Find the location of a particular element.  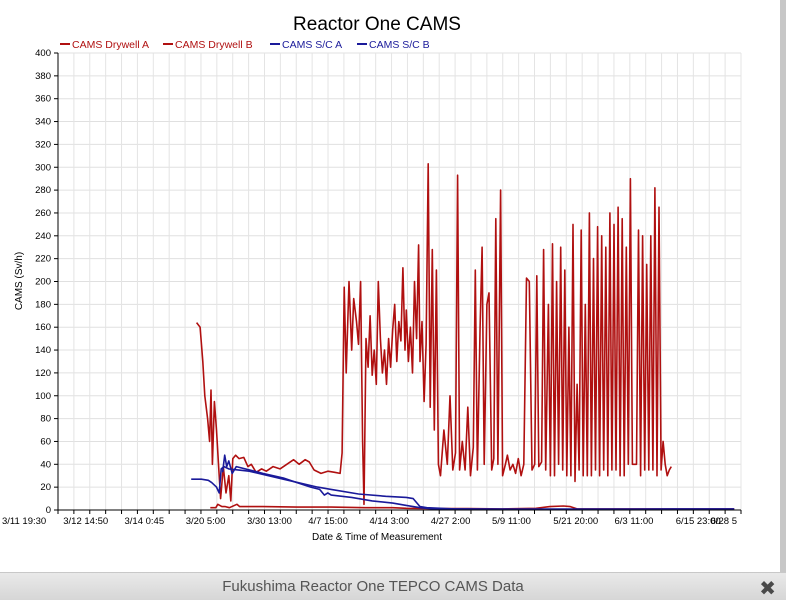

caption-text: Fukushima Reactor One TEPCO CAMS Data is located at coordinates (373, 586).